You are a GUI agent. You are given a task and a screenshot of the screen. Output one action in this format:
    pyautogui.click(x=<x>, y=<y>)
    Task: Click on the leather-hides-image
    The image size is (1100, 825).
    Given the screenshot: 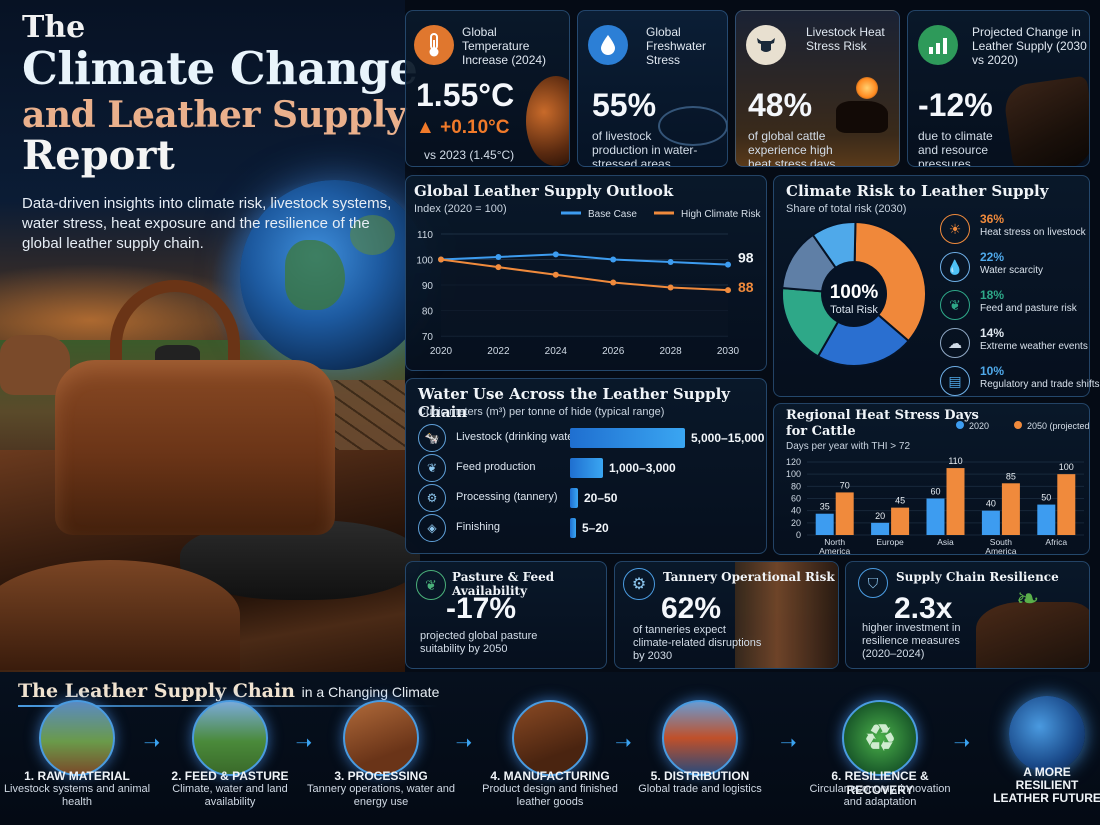 What is the action you would take?
    pyautogui.click(x=120, y=615)
    